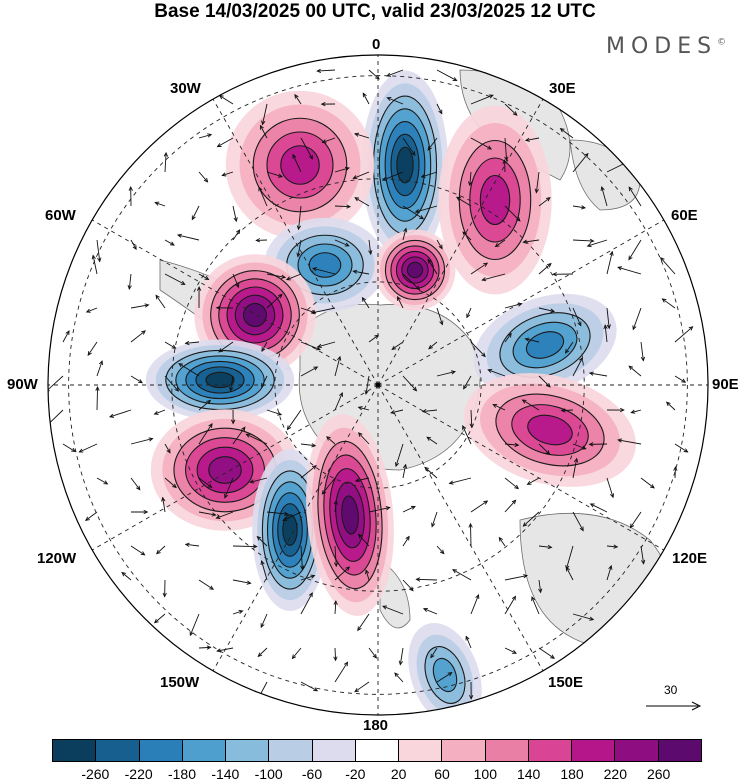  Describe the element at coordinates (696, 706) in the screenshot. I see `vector-reference-arrowhead` at that location.